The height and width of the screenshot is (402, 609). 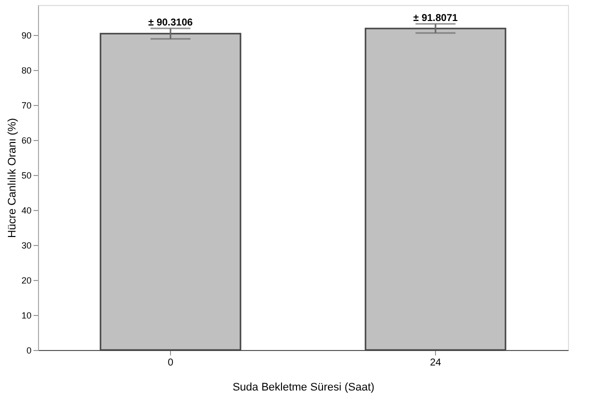 I want to click on x-tick-label: 24, so click(x=436, y=363).